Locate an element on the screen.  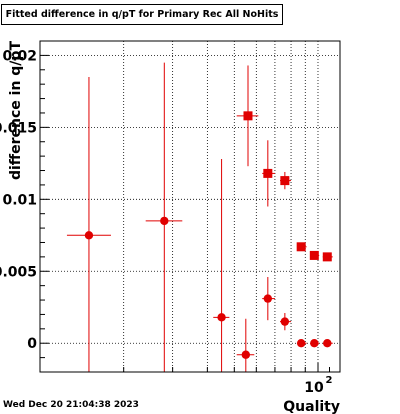
y-axis-label: difference in q/pT is located at coordinates (16, 110).